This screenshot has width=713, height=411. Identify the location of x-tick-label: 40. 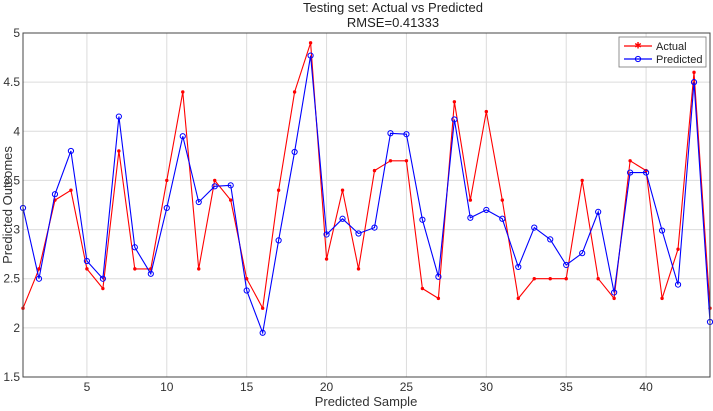
(646, 387).